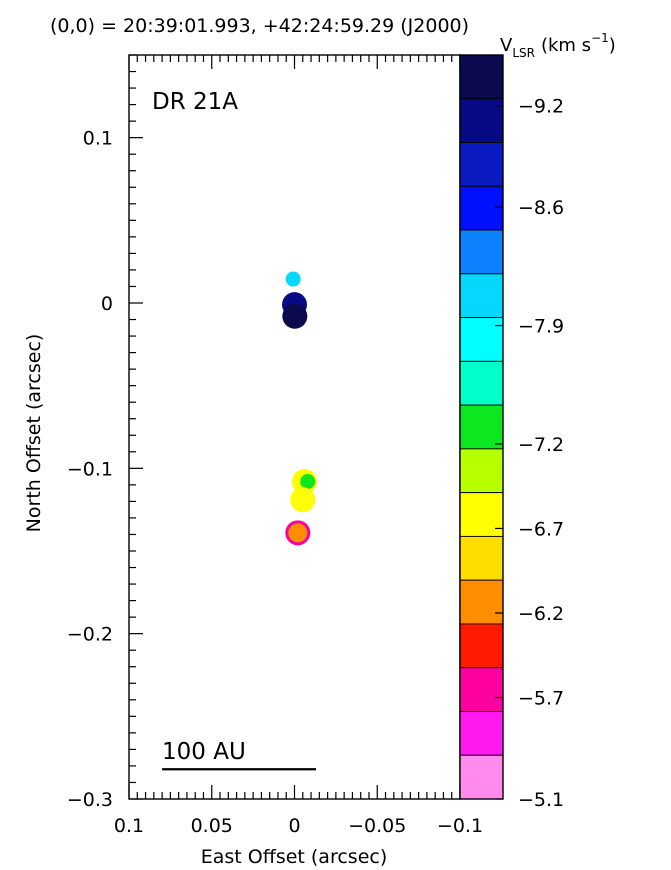  What do you see at coordinates (541, 529) in the screenshot?
I see `colorbar-tick-label: −6.7` at bounding box center [541, 529].